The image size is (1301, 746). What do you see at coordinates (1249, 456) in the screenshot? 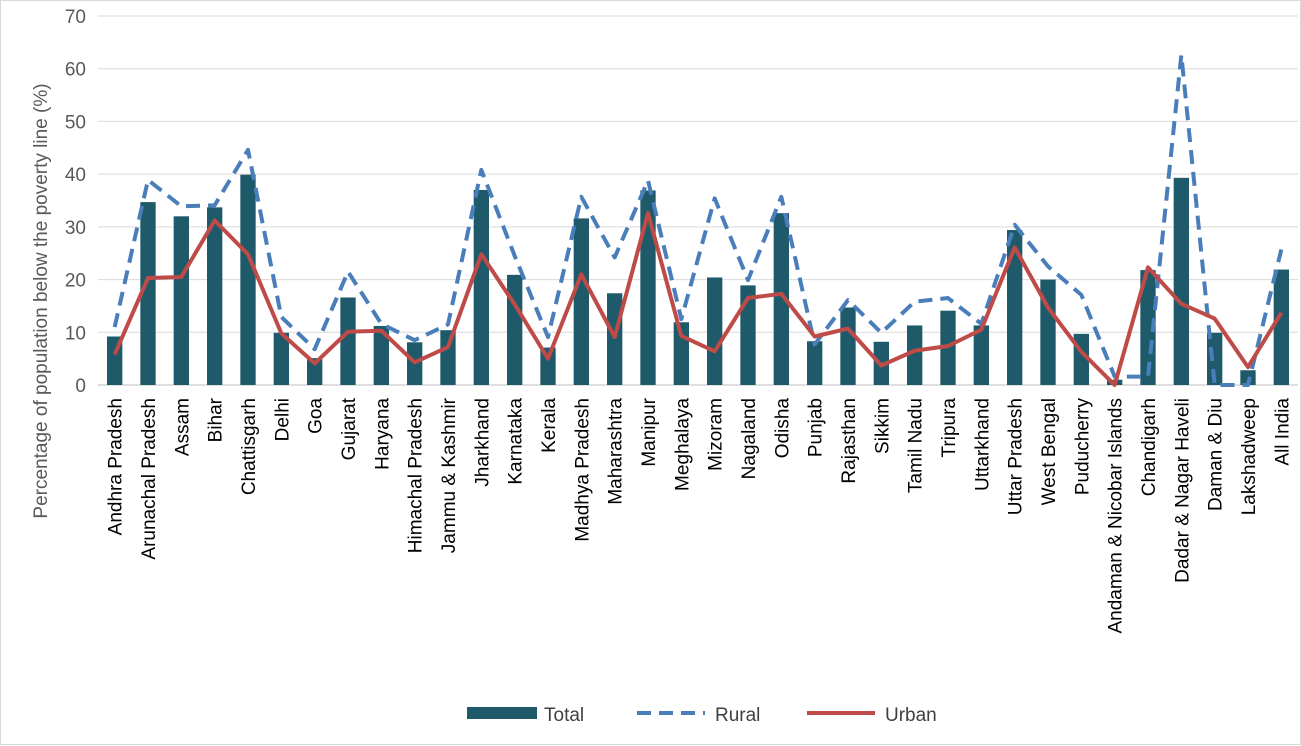
I see `x-category-label: Lakshadweep` at bounding box center [1249, 456].